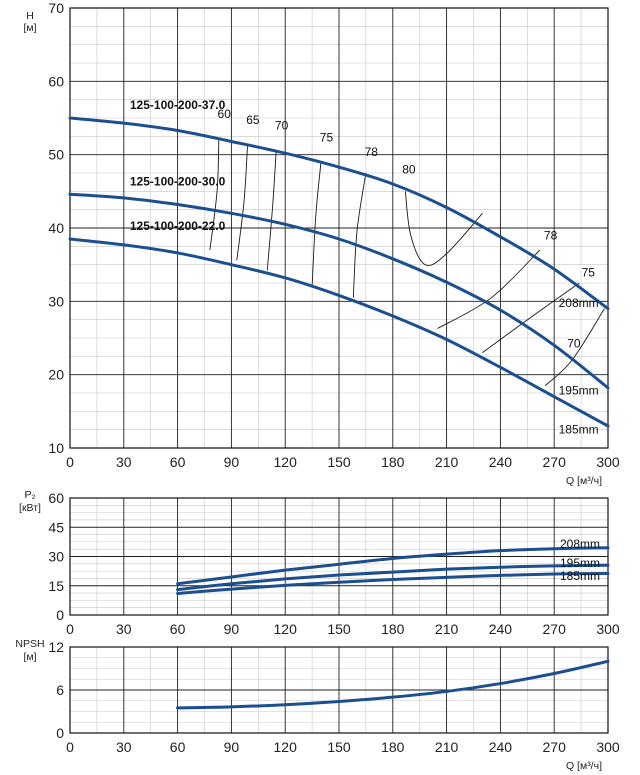 The height and width of the screenshot is (775, 640). What do you see at coordinates (56, 448) in the screenshot?
I see `y-tick-label: 10` at bounding box center [56, 448].